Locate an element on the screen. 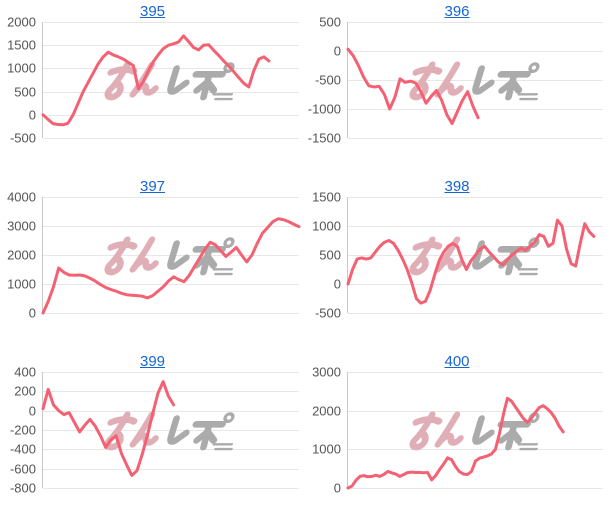  chart-plot-400: 3000 2000 1000 0 is located at coordinates (457, 430).